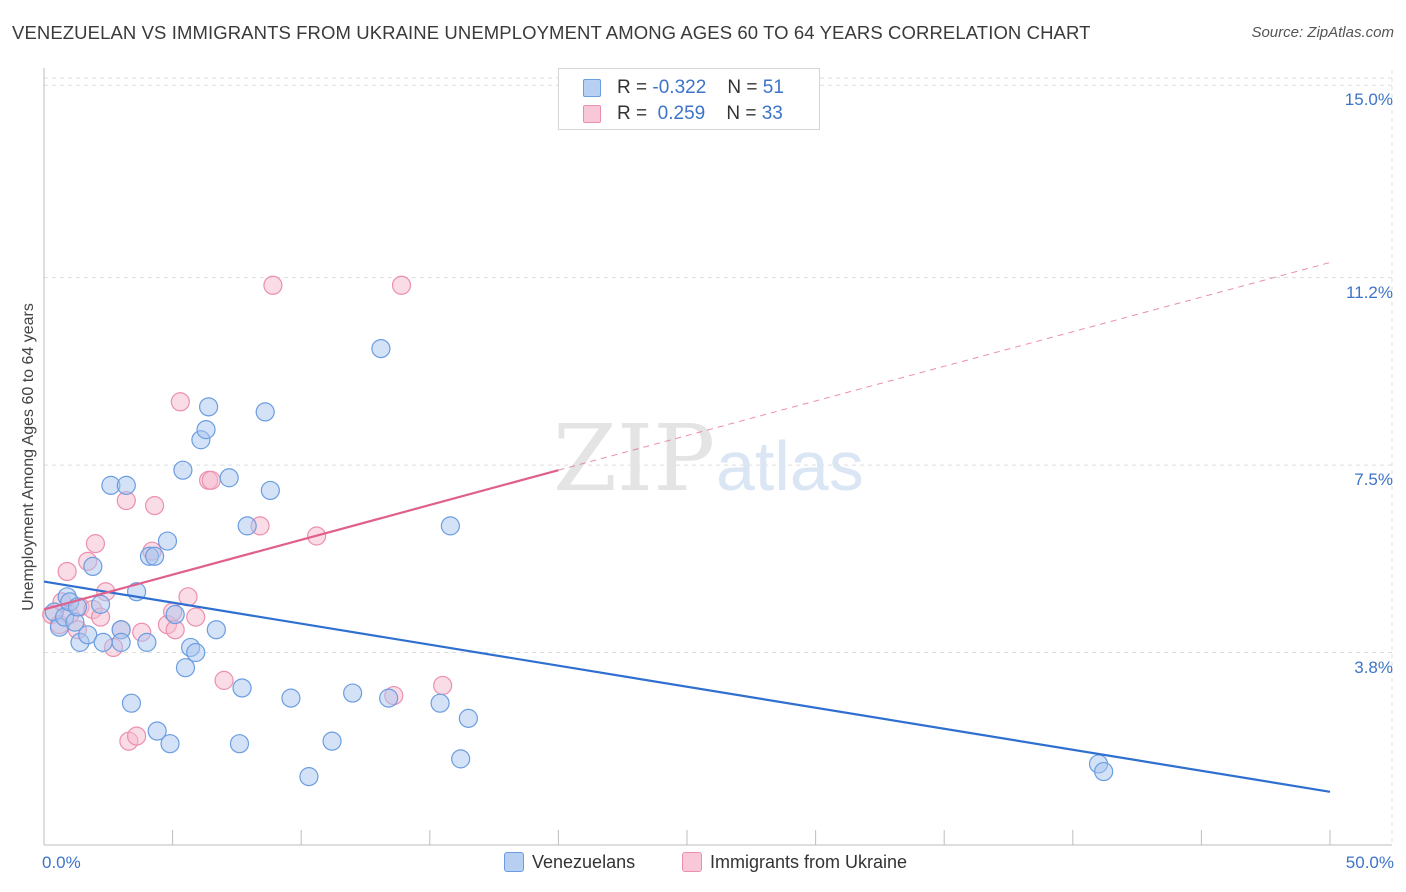 Image resolution: width=1406 pixels, height=892 pixels. What do you see at coordinates (28, 457) in the screenshot?
I see `y-axis-label: Unemployment Among Ages 60 to 64 years` at bounding box center [28, 457].